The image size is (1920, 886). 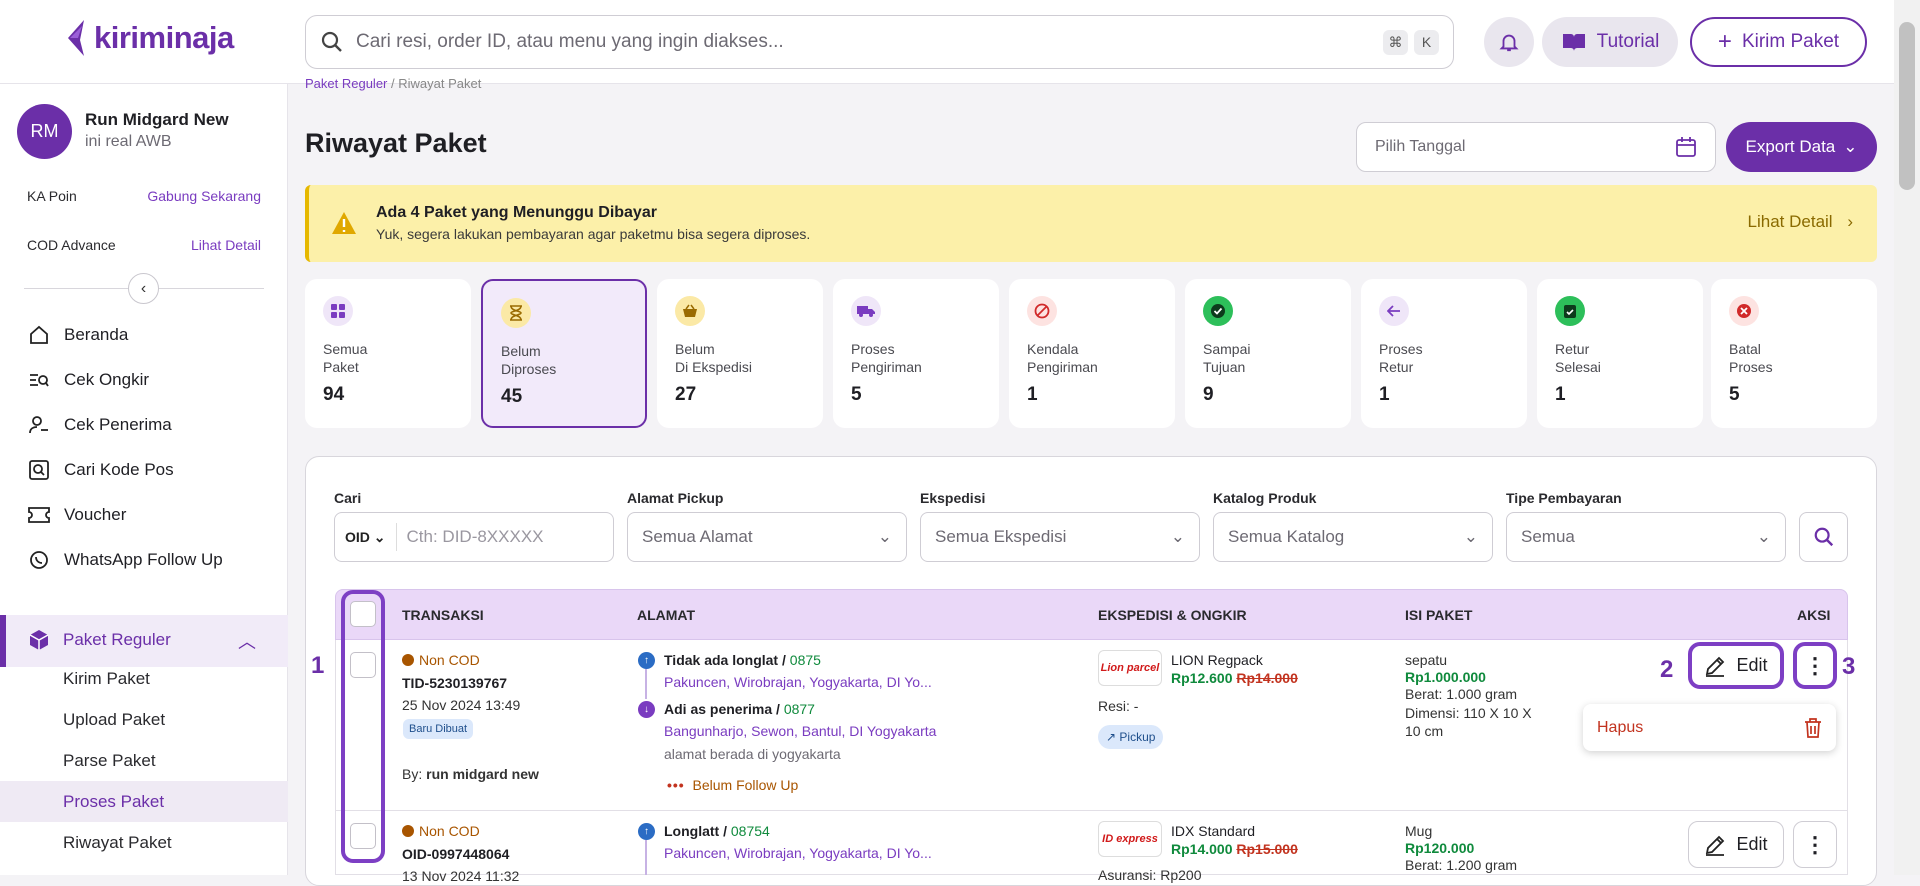 I want to click on page-scrollbar, so click(x=1907, y=437).